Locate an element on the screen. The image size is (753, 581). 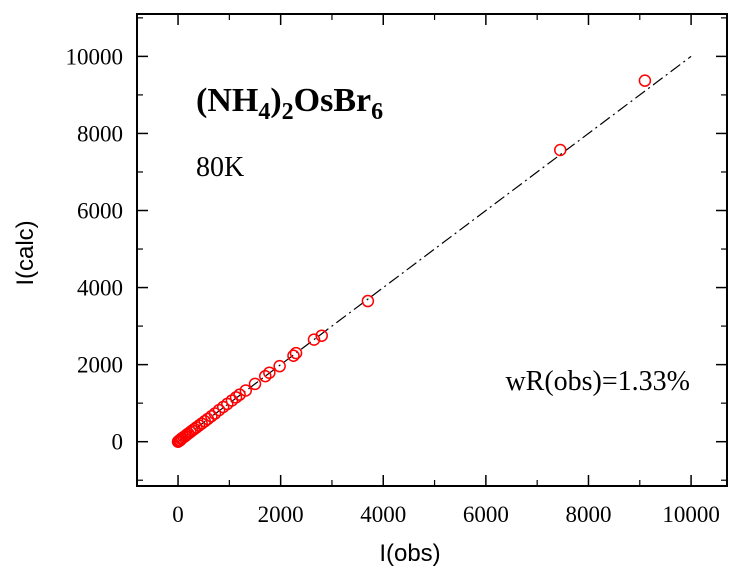
title-sub-1: 4 is located at coordinates (264, 112).